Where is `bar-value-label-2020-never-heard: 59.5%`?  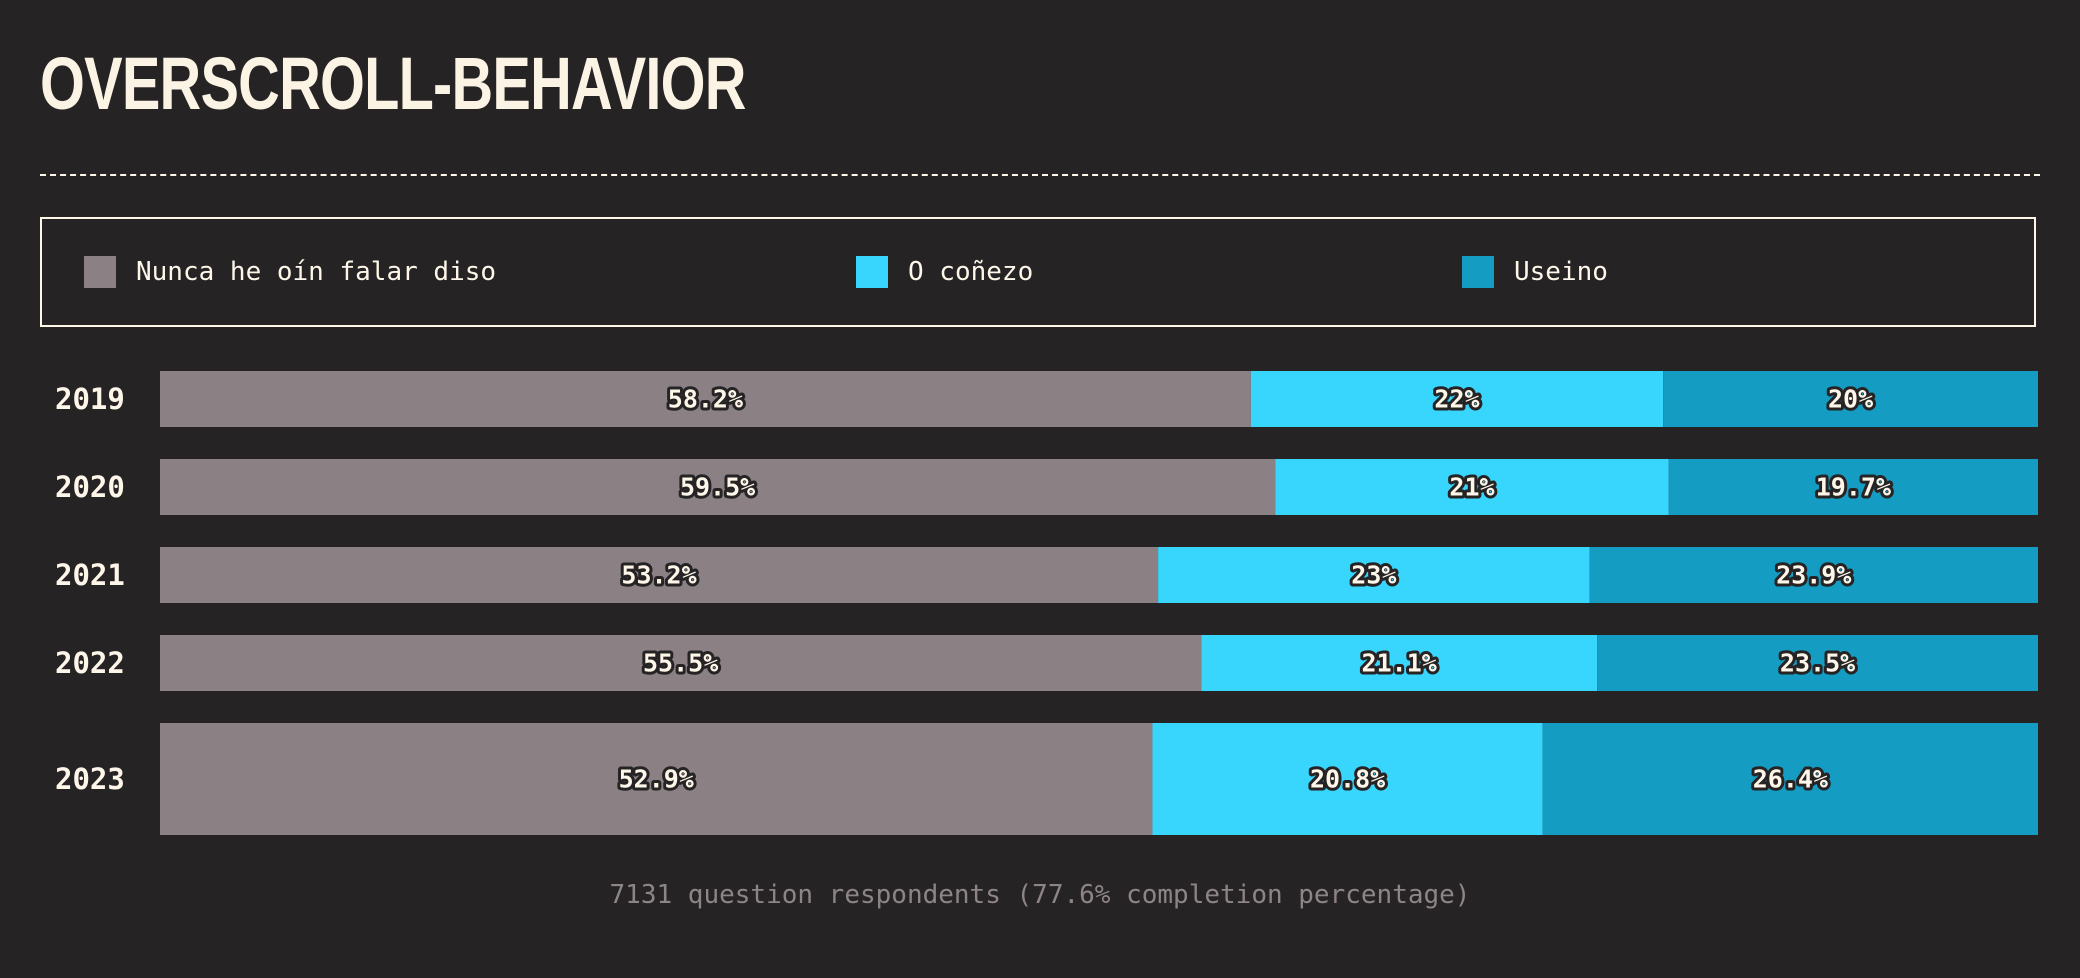 bar-value-label-2020-never-heard: 59.5% is located at coordinates (717, 487).